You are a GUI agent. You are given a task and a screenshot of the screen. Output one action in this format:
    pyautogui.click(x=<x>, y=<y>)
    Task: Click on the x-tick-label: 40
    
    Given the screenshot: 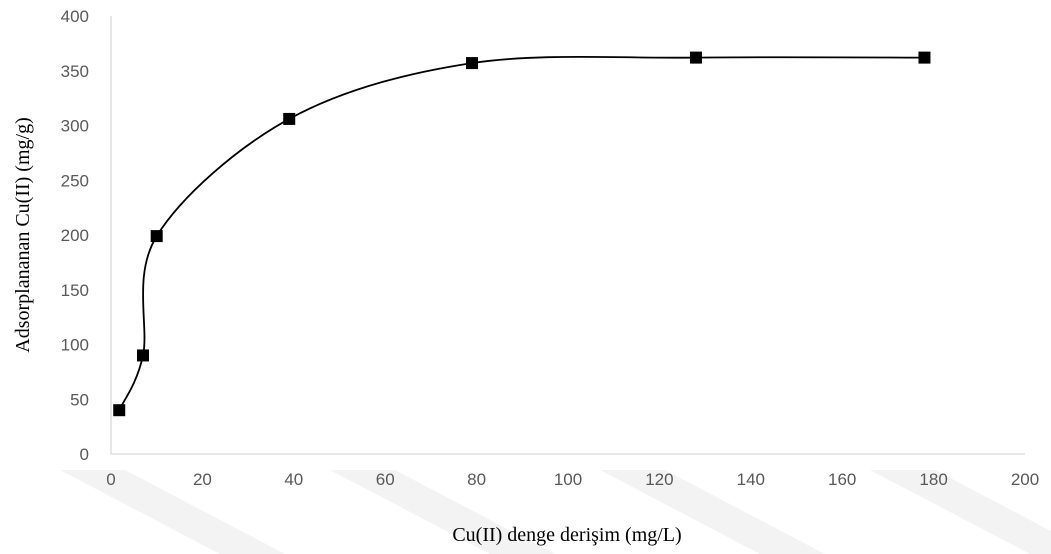 What is the action you would take?
    pyautogui.click(x=293, y=479)
    